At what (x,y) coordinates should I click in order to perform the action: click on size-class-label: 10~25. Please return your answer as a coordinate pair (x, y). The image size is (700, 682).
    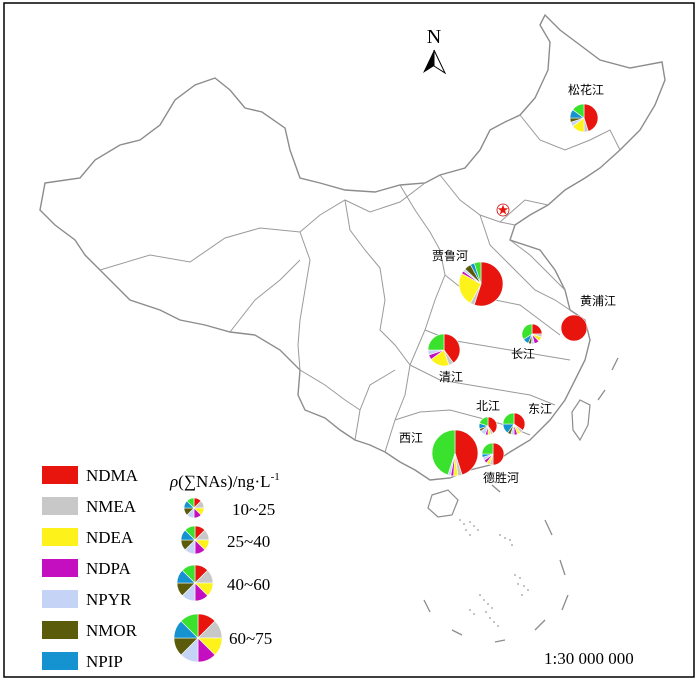
    Looking at the image, I should click on (253, 509).